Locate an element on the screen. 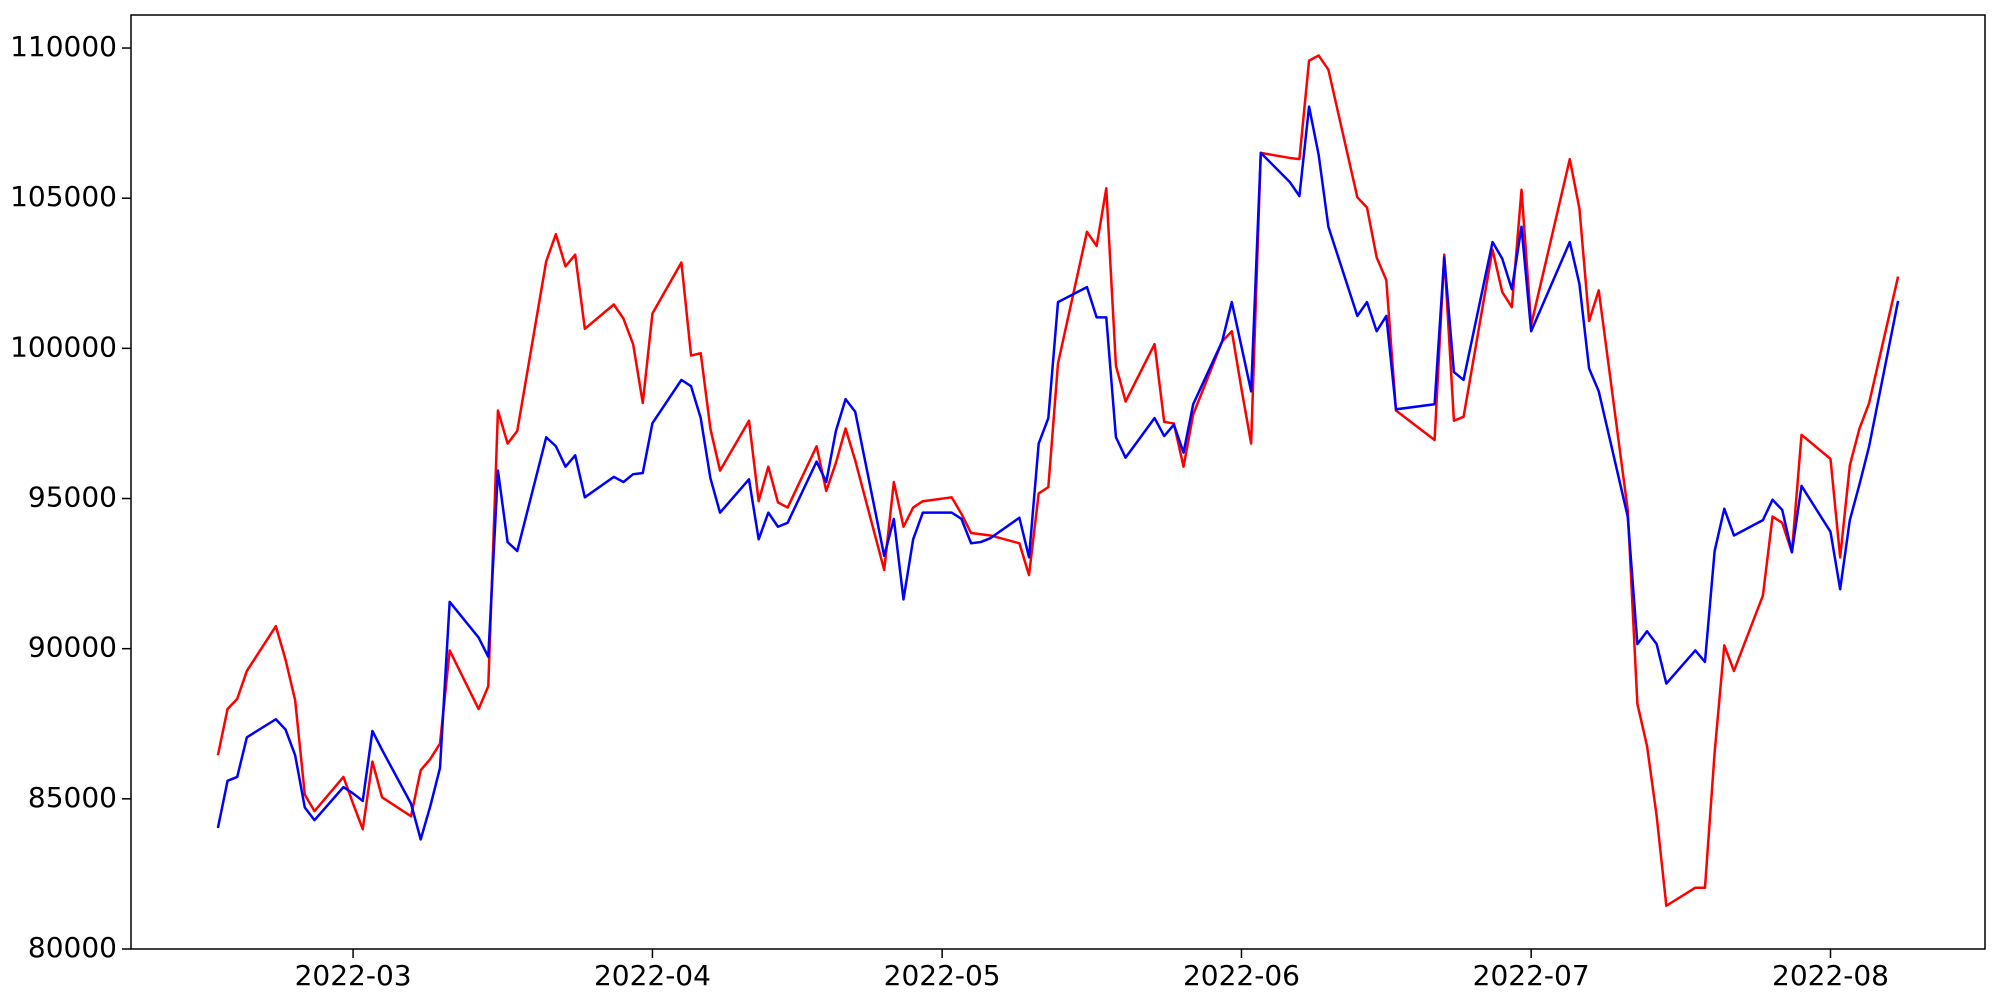  x-tick-label: 2022-08 is located at coordinates (1830, 975).